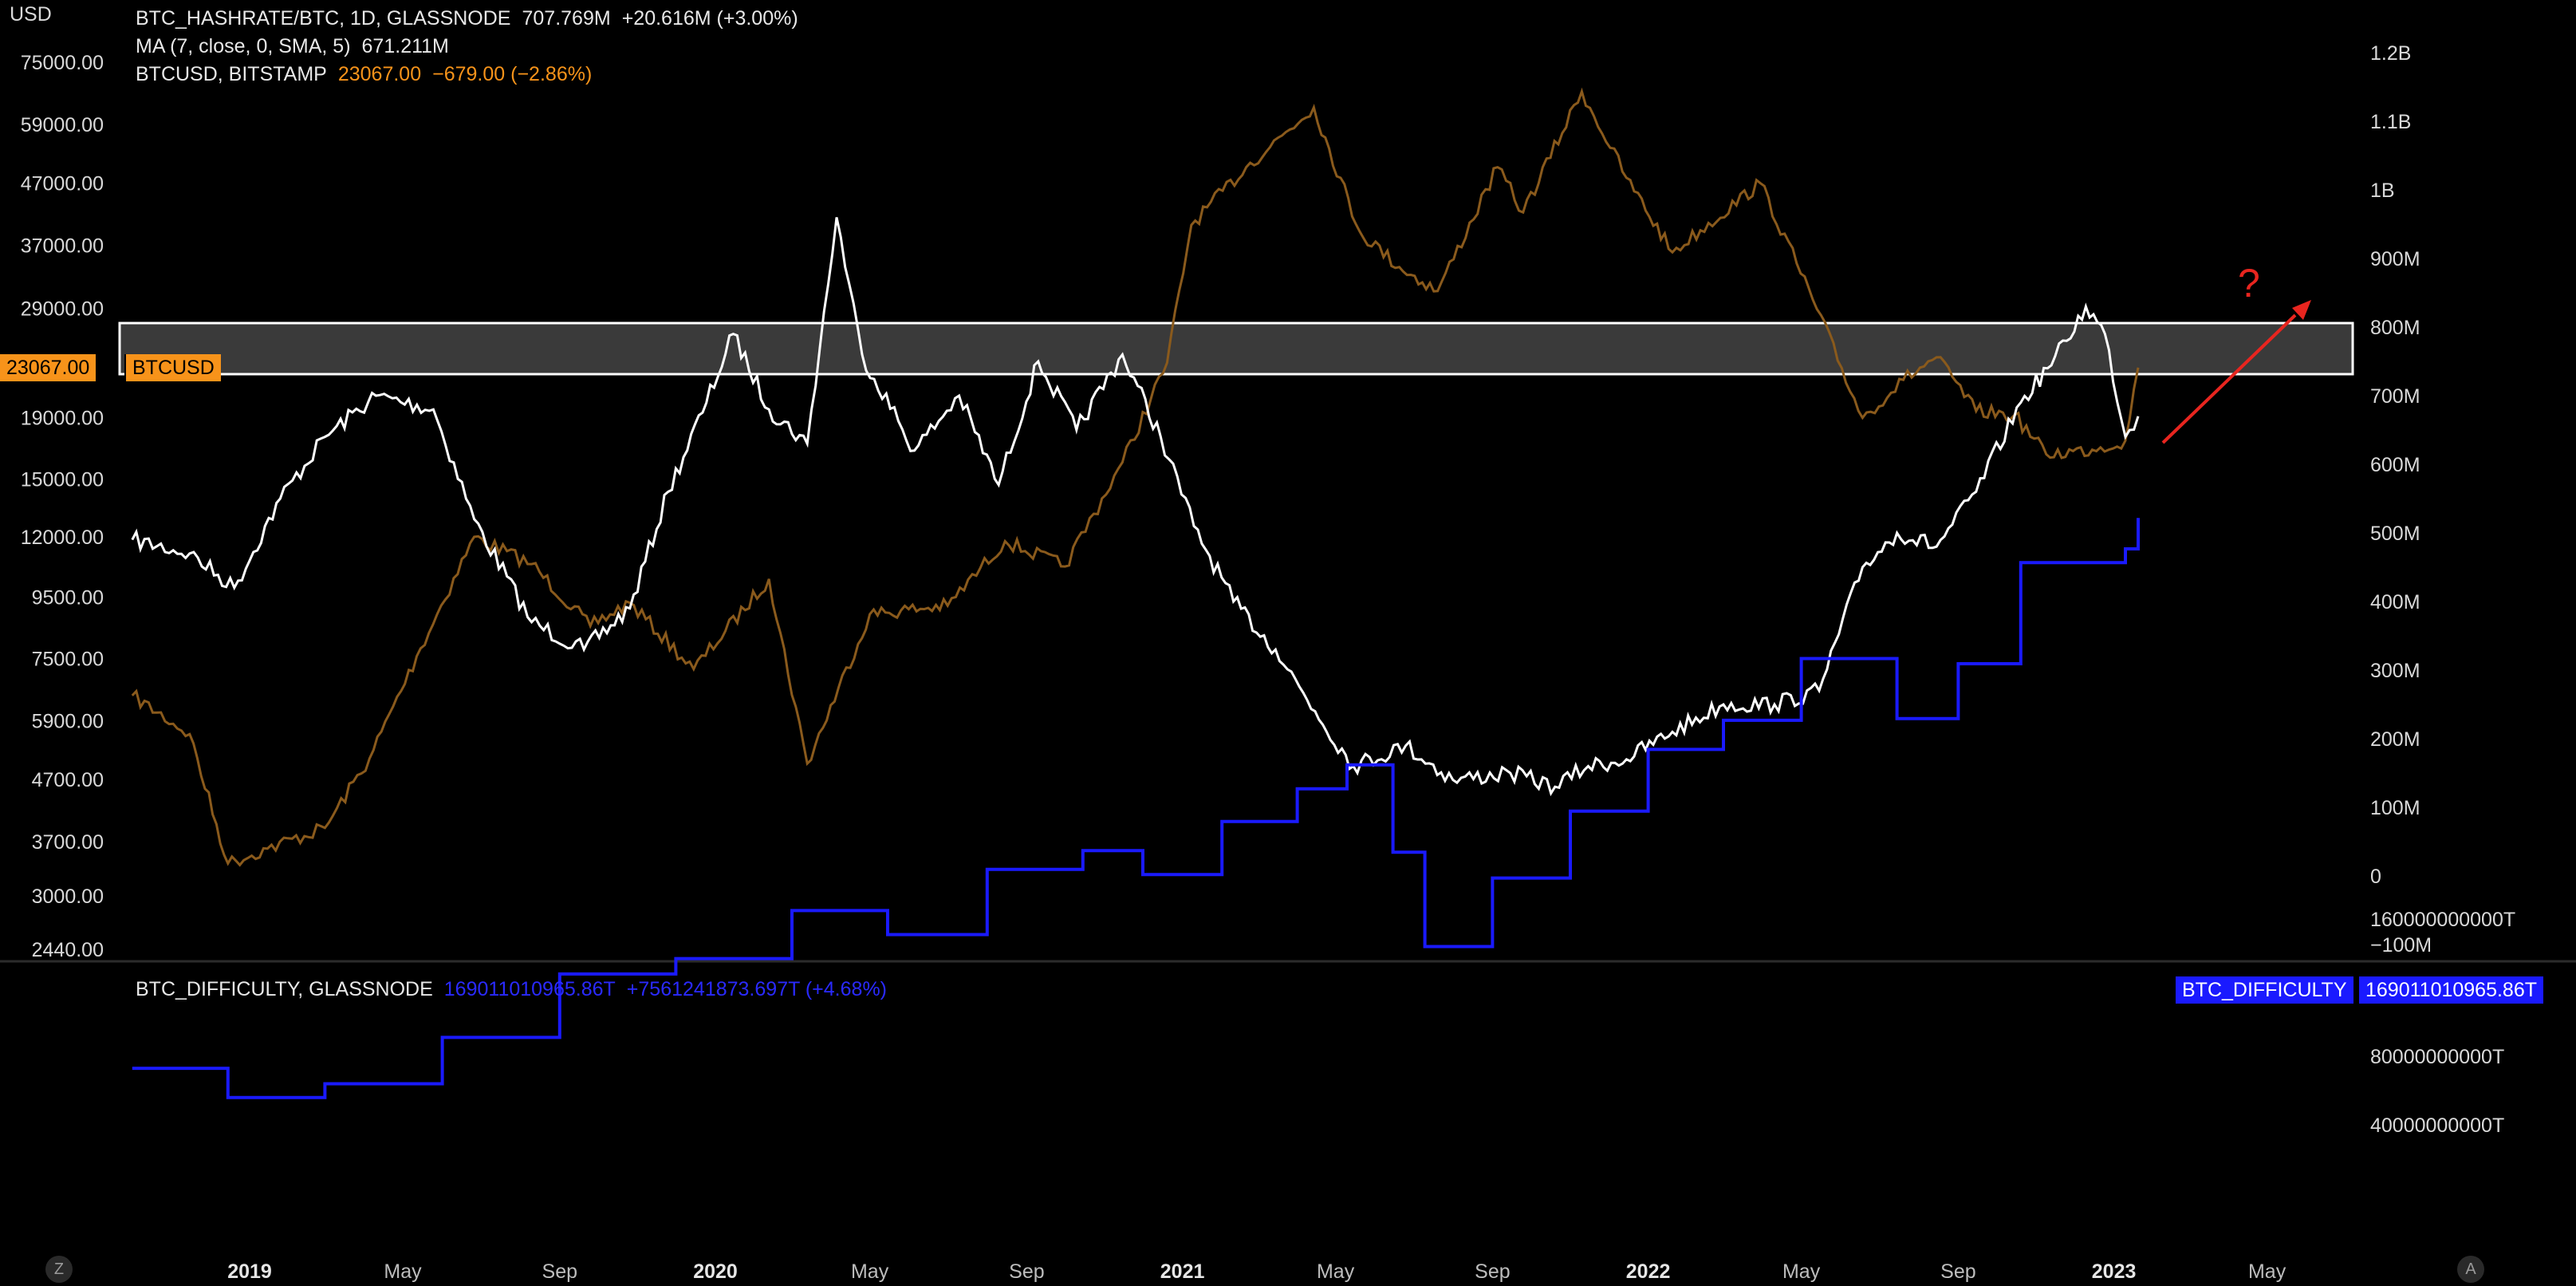 The image size is (2576, 1286). I want to click on right-axis-tick-label: 100M, so click(2395, 808).